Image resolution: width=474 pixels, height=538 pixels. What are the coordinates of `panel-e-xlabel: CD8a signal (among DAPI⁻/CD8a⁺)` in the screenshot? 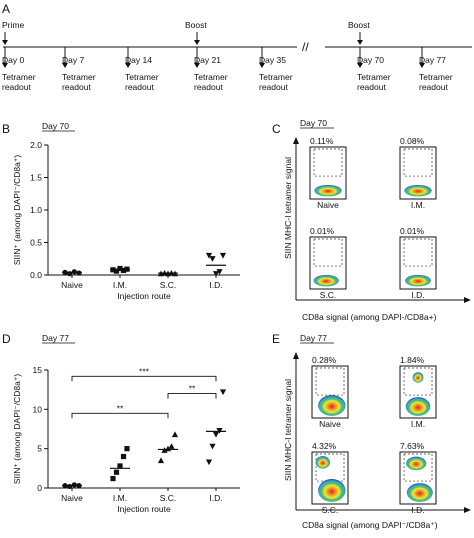 It's located at (370, 525).